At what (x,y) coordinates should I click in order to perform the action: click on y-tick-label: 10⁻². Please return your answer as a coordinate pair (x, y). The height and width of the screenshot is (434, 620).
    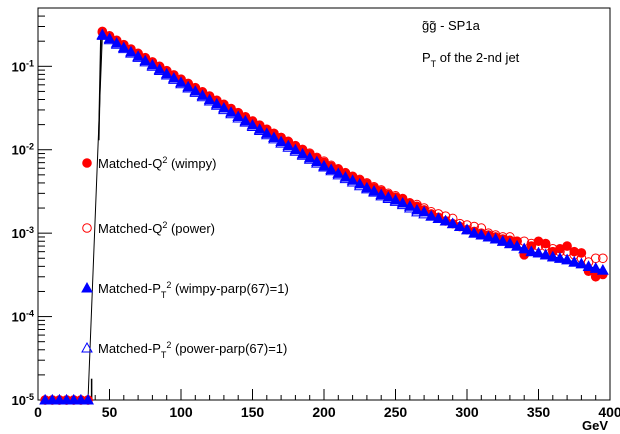
    Looking at the image, I should click on (23, 150).